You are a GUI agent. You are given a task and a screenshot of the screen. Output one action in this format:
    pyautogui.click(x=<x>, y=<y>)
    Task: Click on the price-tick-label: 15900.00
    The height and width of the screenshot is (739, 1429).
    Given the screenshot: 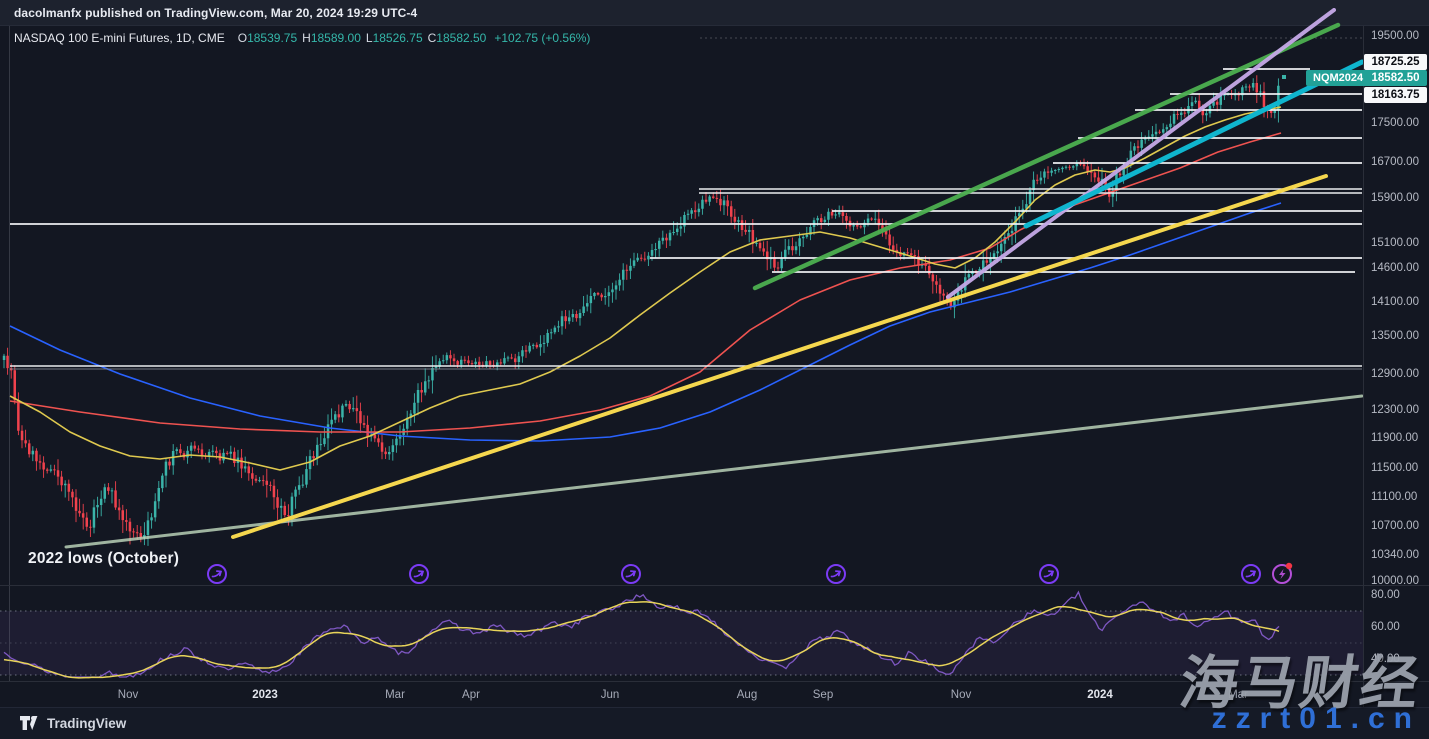 What is the action you would take?
    pyautogui.click(x=1395, y=198)
    